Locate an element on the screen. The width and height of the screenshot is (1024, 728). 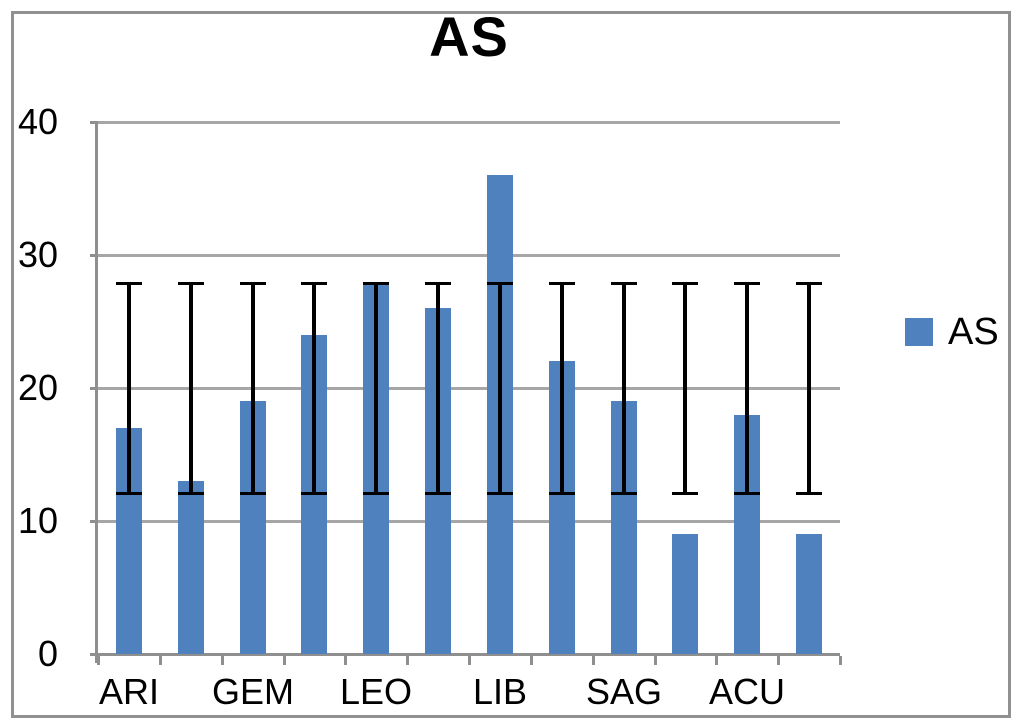
x-axis-label: LIB is located at coordinates (500, 691).